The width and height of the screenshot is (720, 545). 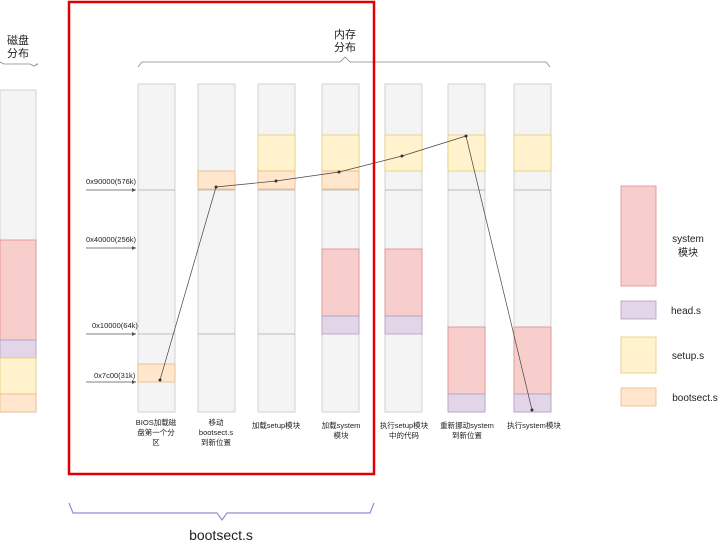 I want to click on memory-brace, so click(x=344, y=62).